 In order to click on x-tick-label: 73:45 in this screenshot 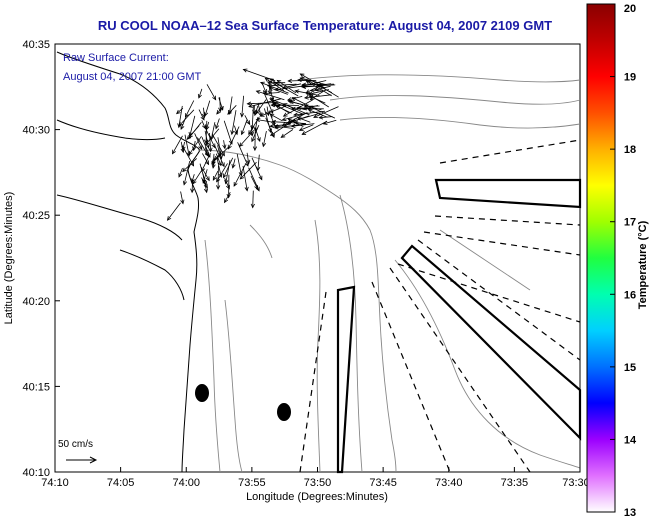, I will do `click(383, 483)`.